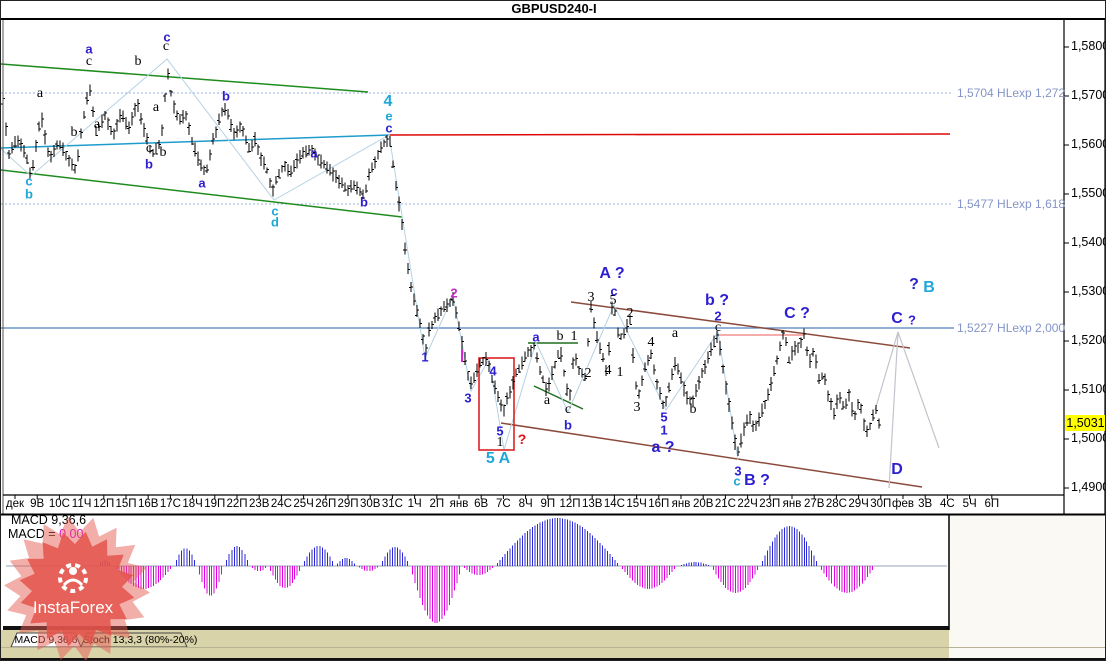  Describe the element at coordinates (663, 447) in the screenshot. I see `wave-label: a ?` at that location.